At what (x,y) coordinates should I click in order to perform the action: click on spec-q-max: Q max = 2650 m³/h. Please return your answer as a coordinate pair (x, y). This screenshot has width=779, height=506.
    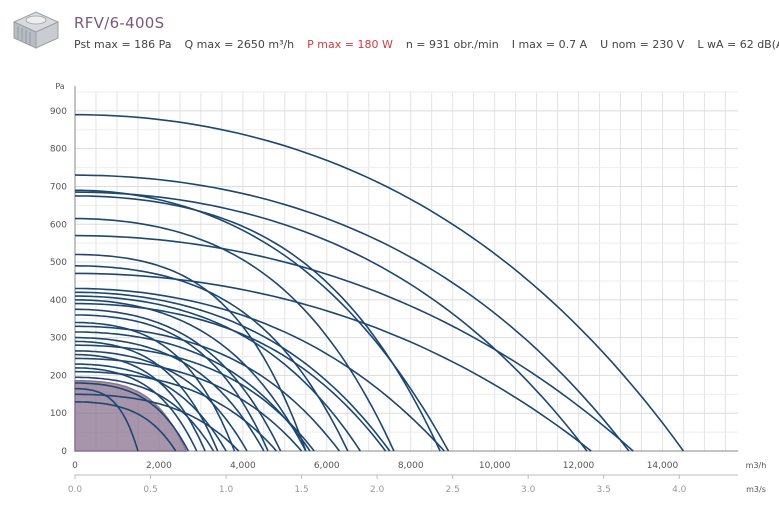
    Looking at the image, I should click on (239, 44).